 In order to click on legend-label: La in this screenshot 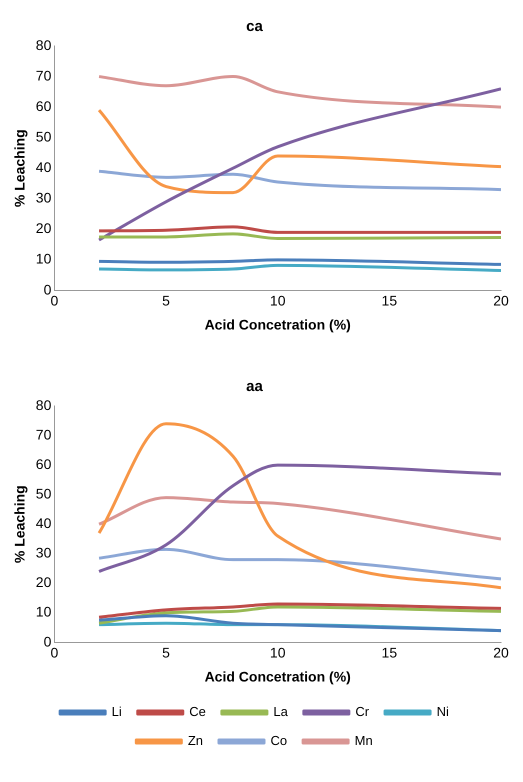, I will do `click(281, 712)`.